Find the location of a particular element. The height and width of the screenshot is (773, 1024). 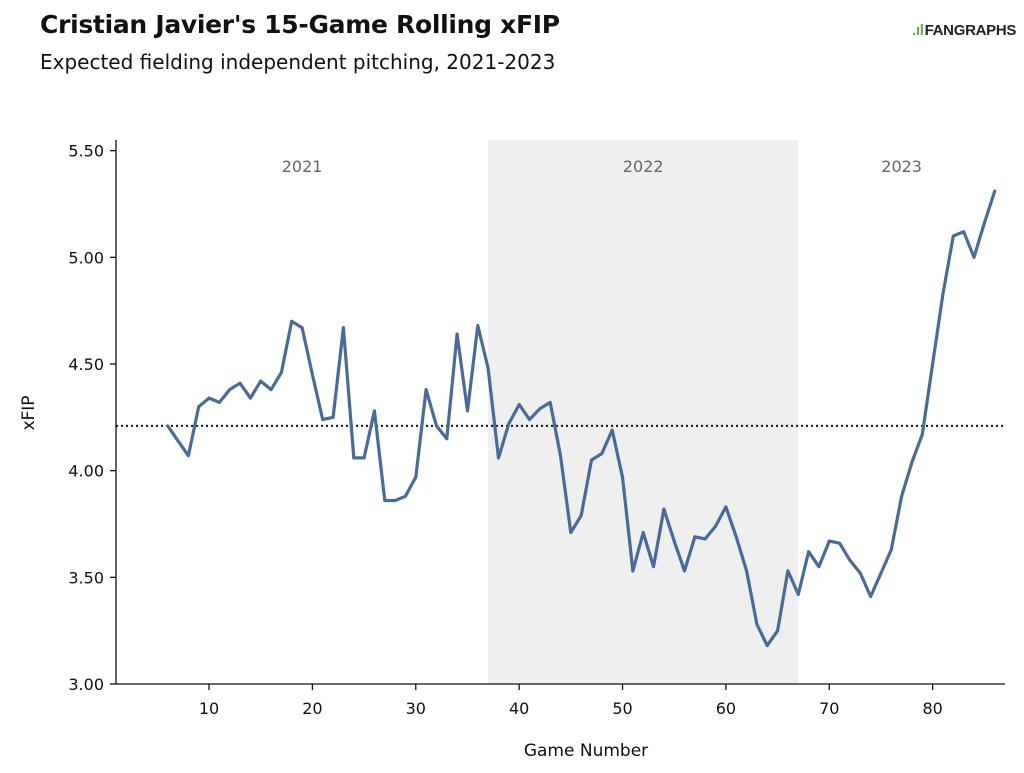

season-label-2022: 2022 is located at coordinates (643, 166).